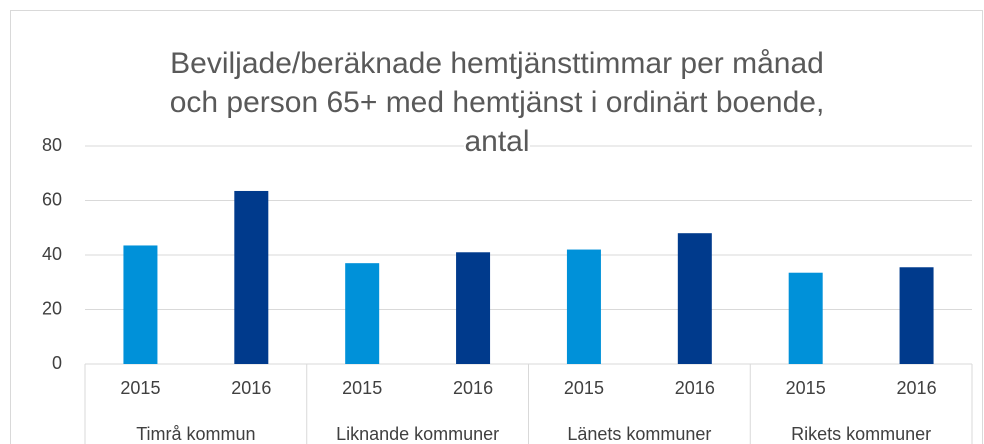 The width and height of the screenshot is (984, 444). I want to click on y-tick-label: 0, so click(57, 363).